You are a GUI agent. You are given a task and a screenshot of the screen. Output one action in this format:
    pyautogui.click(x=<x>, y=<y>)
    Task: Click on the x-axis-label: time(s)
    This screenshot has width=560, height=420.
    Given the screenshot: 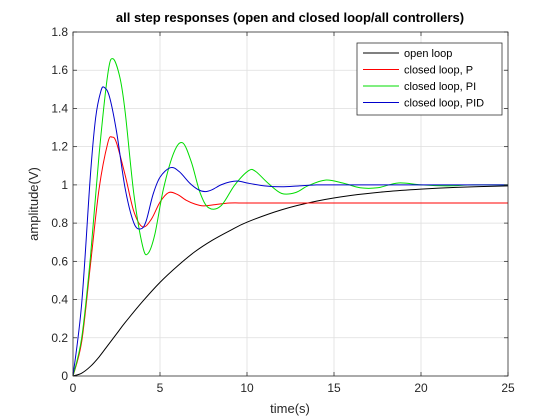 What is the action you would take?
    pyautogui.click(x=290, y=408)
    